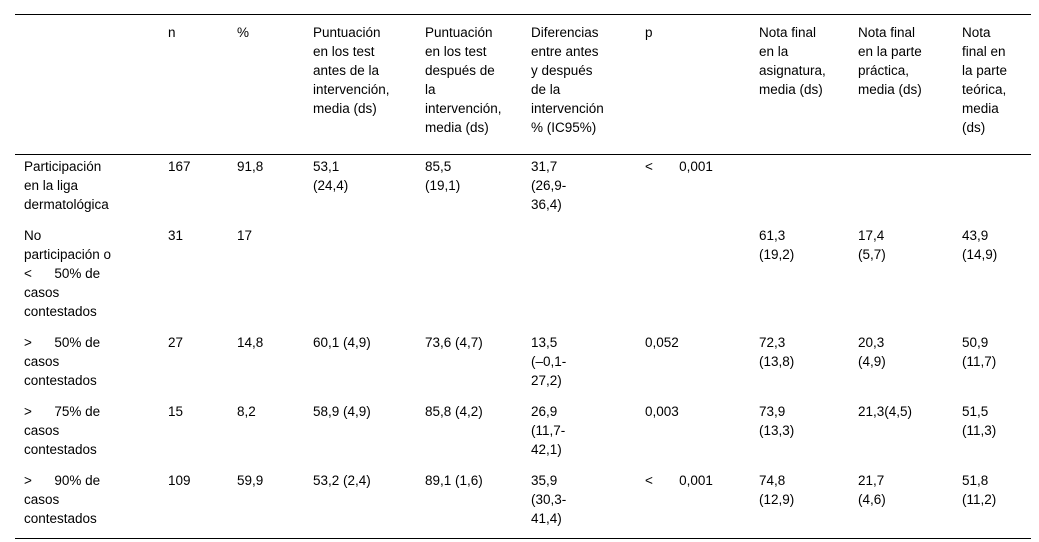 The image size is (1039, 542). What do you see at coordinates (996, 504) in the screenshot?
I see `cell-grade-theory: 51,8 (11,2)` at bounding box center [996, 504].